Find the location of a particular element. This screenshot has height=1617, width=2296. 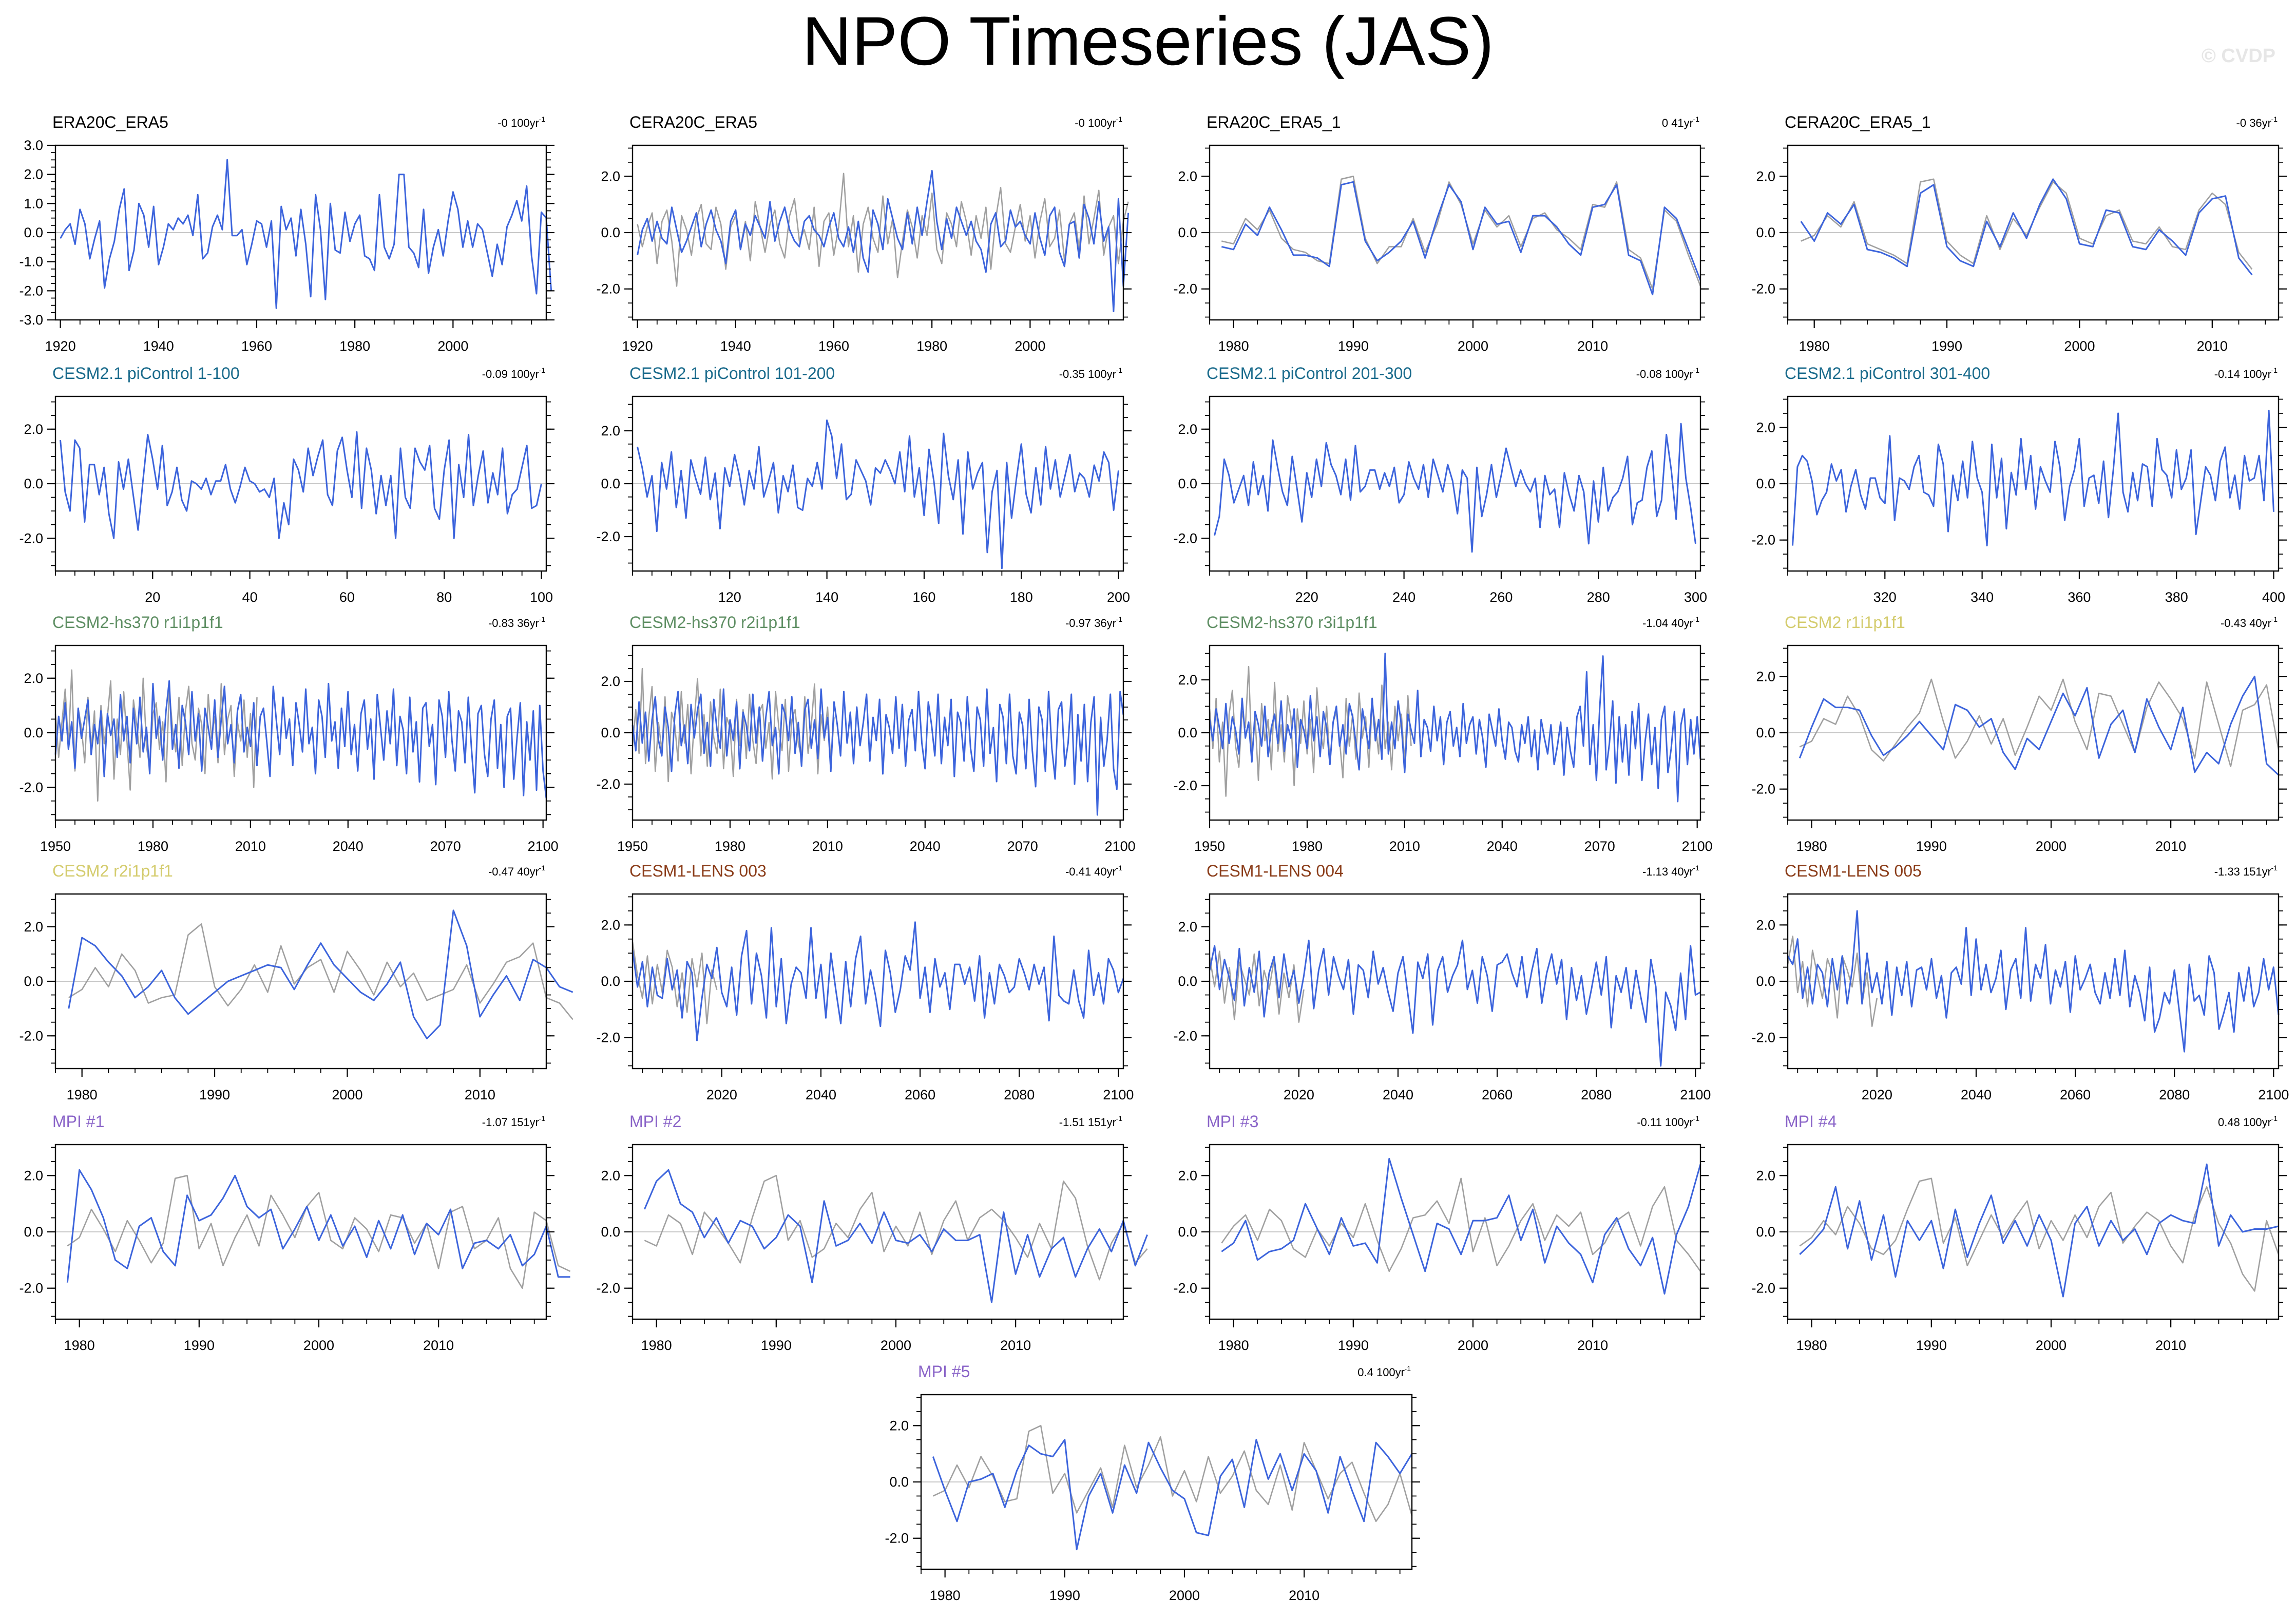

x-tick-label: 20 is located at coordinates (152, 597).